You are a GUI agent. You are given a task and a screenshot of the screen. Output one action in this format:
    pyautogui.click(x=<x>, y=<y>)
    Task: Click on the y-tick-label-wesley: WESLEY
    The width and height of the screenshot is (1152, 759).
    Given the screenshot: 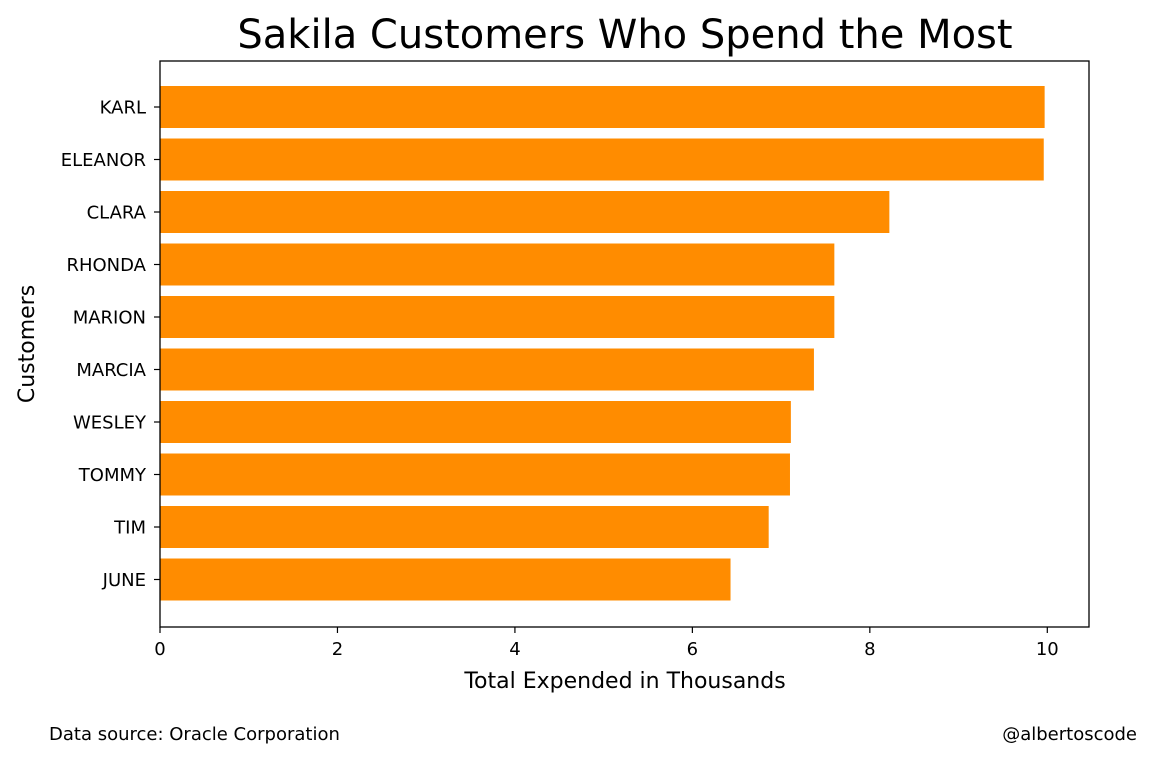 What is the action you would take?
    pyautogui.click(x=110, y=423)
    